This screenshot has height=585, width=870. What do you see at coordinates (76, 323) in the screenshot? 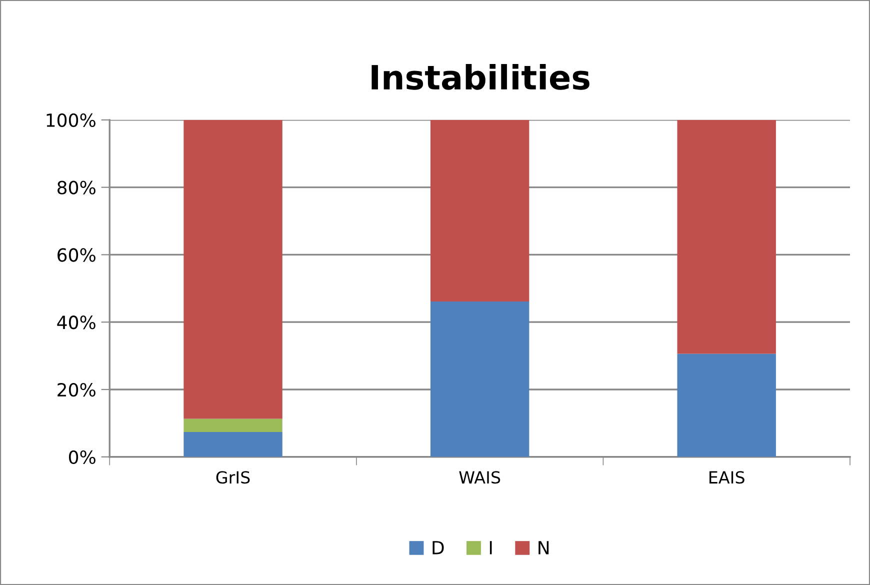
I see `y-tick-label: 40%` at bounding box center [76, 323].